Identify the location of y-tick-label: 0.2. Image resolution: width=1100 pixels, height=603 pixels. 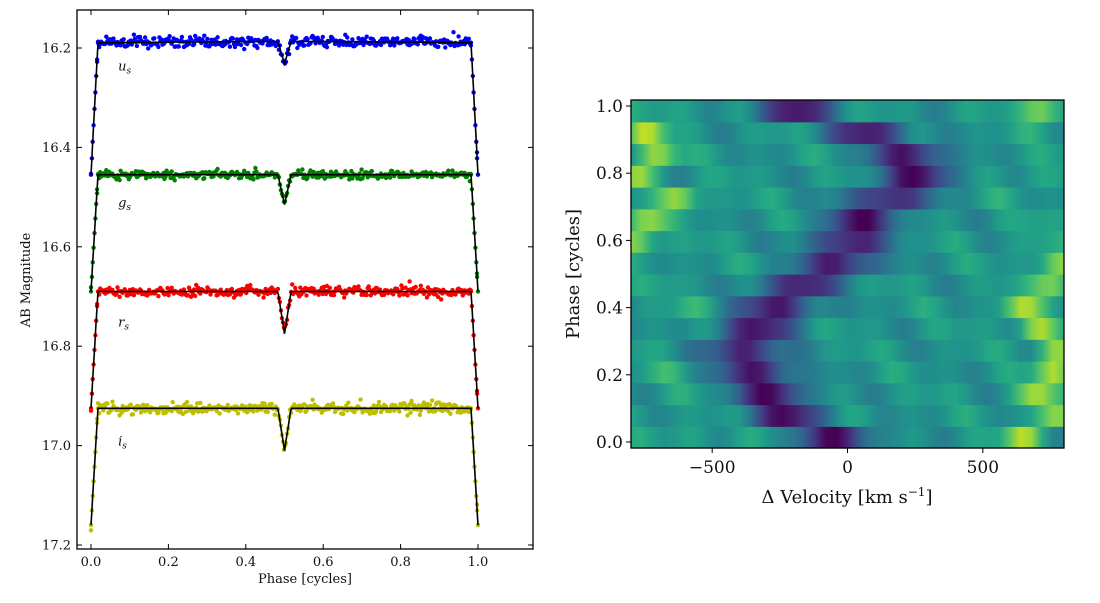
(609, 376).